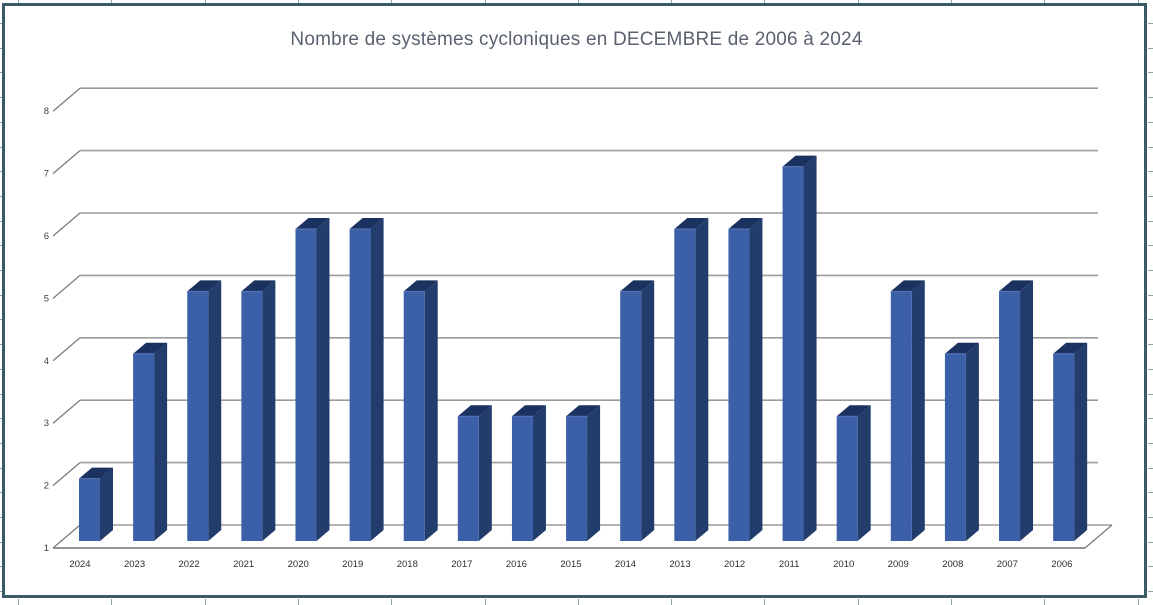 The image size is (1153, 605). I want to click on bar-2021, so click(258, 410).